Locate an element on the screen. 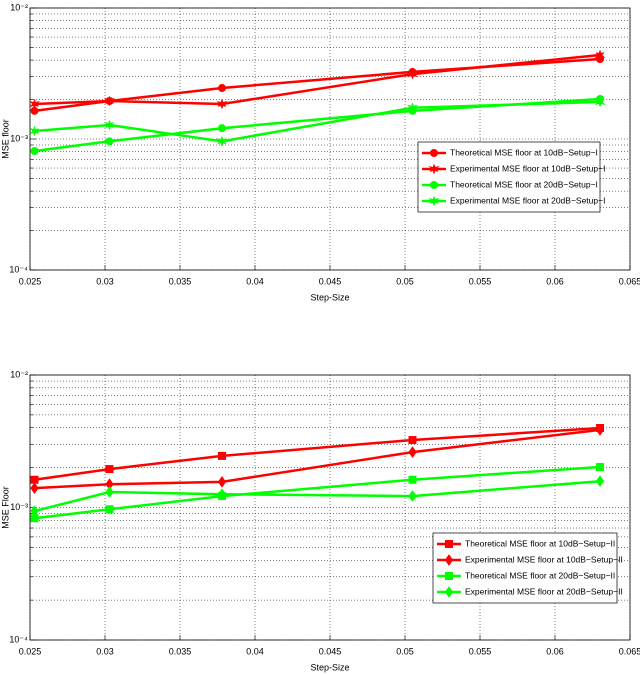 This screenshot has width=640, height=675. legend-label: Experimental MSE floor at 20dB−Setup−II is located at coordinates (544, 591).